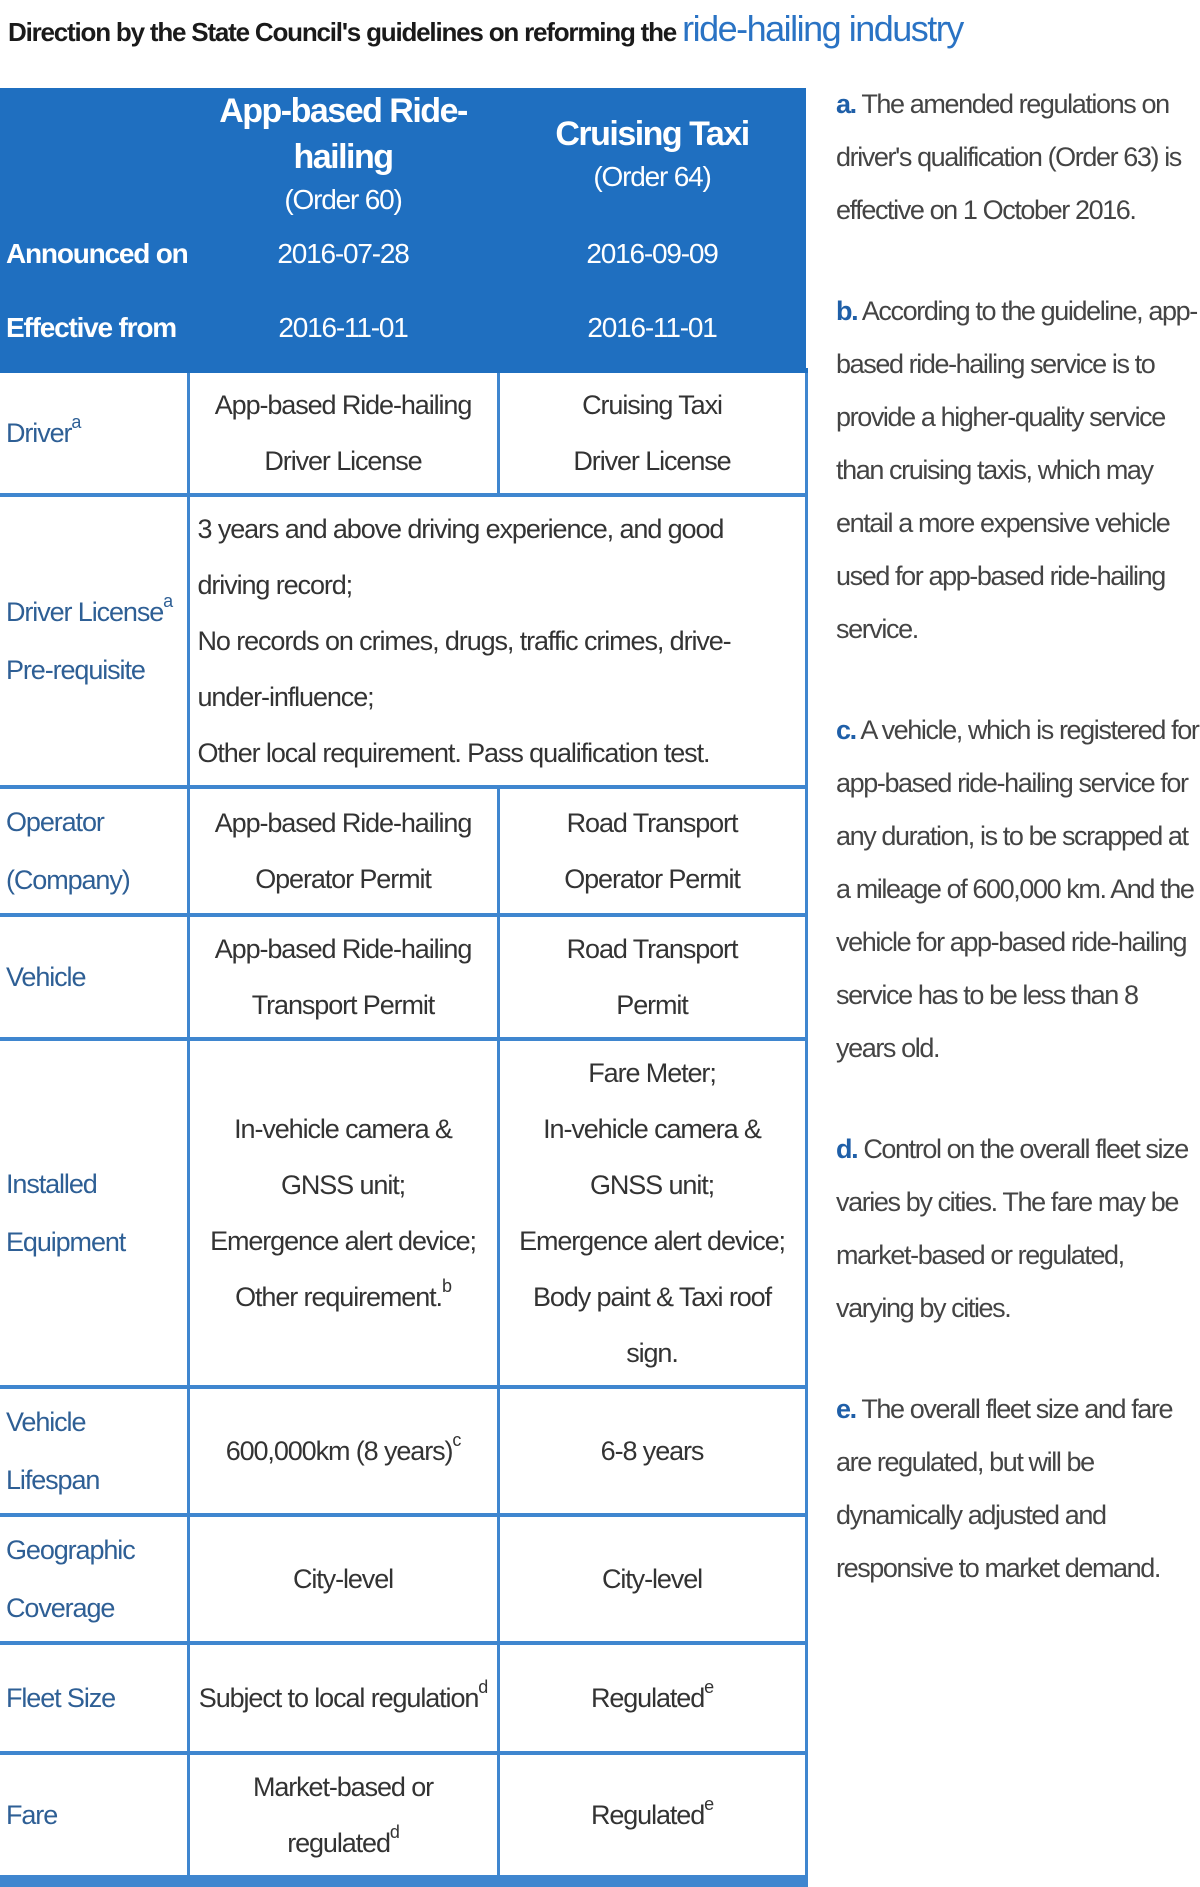  Describe the element at coordinates (823, 28) in the screenshot. I see `title-highlight: ride-hailing industry` at that location.